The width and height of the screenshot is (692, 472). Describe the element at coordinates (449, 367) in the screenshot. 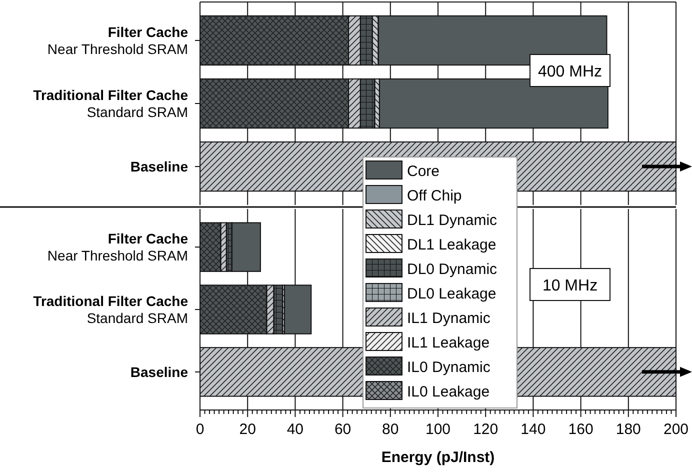

I see `legend-label: IL0 Dynamic` at that location.